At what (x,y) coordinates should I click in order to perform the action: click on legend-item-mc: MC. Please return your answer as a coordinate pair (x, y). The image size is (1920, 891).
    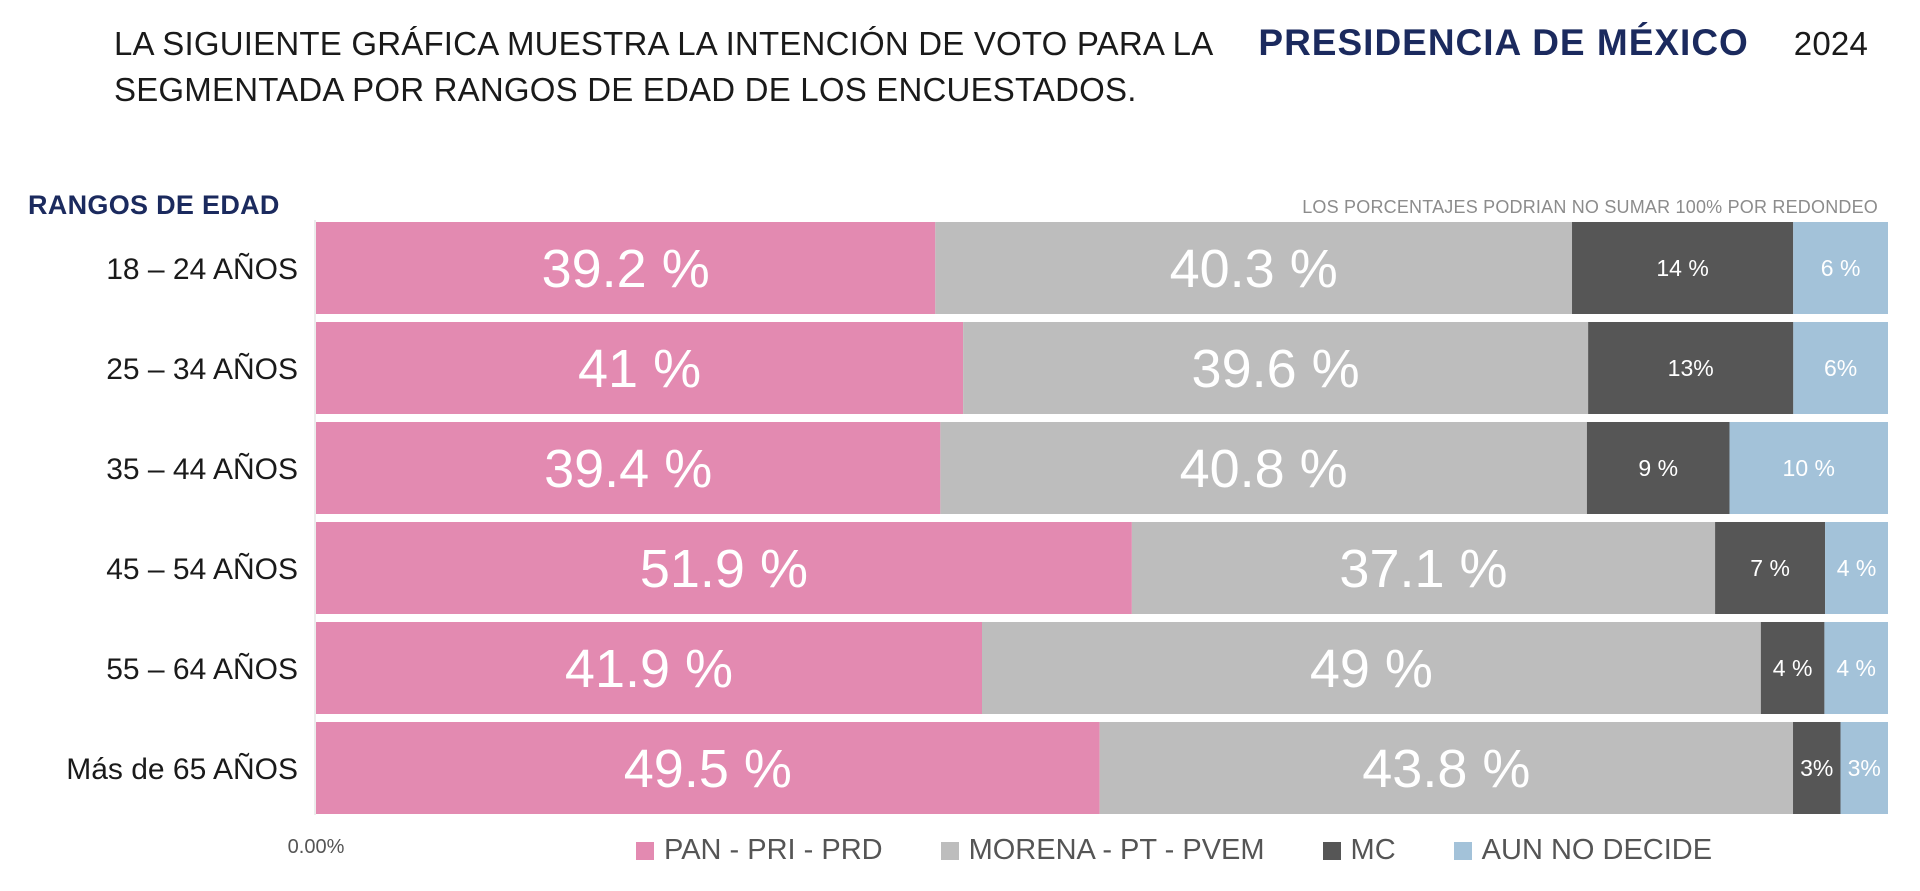
    Looking at the image, I should click on (1359, 850).